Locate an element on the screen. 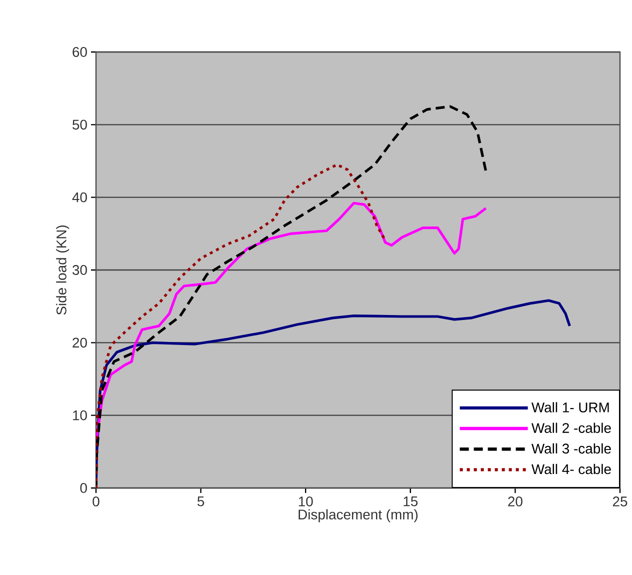  y-tick-label: 50 is located at coordinates (79, 125).